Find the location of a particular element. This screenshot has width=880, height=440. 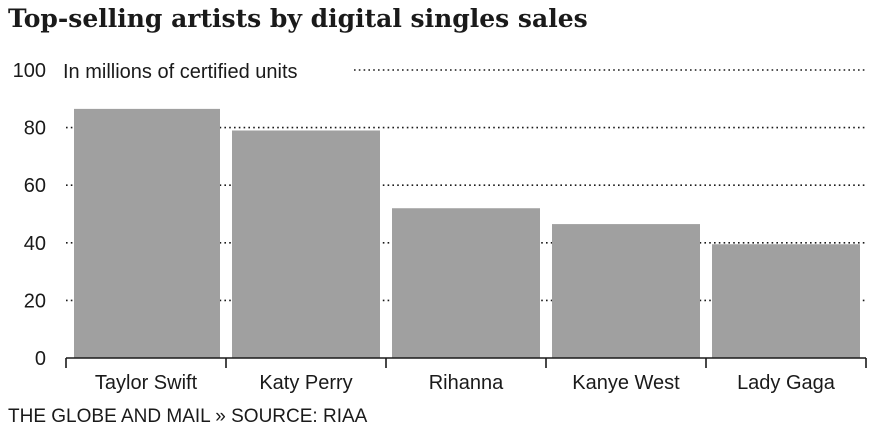

y-tick-label-80: 80 is located at coordinates (35, 129).